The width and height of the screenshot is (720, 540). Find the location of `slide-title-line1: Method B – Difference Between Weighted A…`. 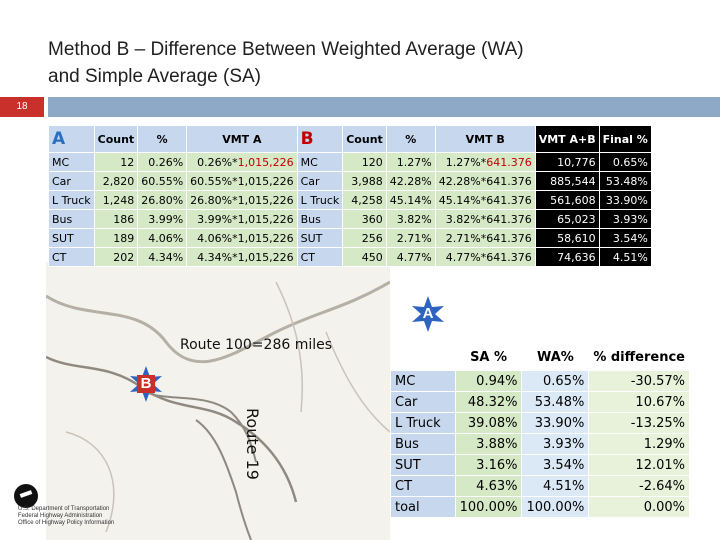

slide-title-line1: Method B – Difference Between Weighted A… is located at coordinates (286, 49).